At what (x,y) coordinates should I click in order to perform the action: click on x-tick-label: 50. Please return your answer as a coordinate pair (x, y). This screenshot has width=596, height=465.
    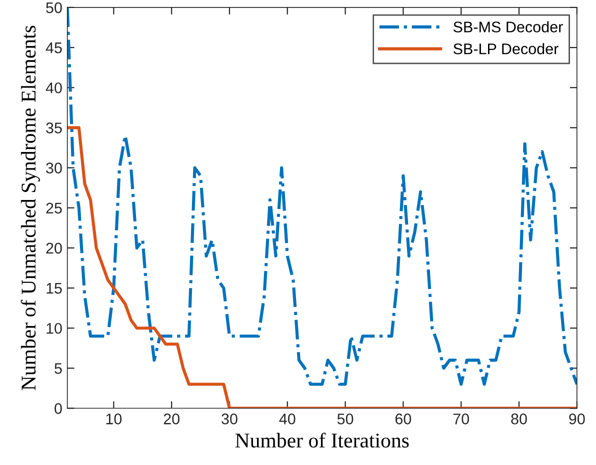
    Looking at the image, I should click on (345, 419).